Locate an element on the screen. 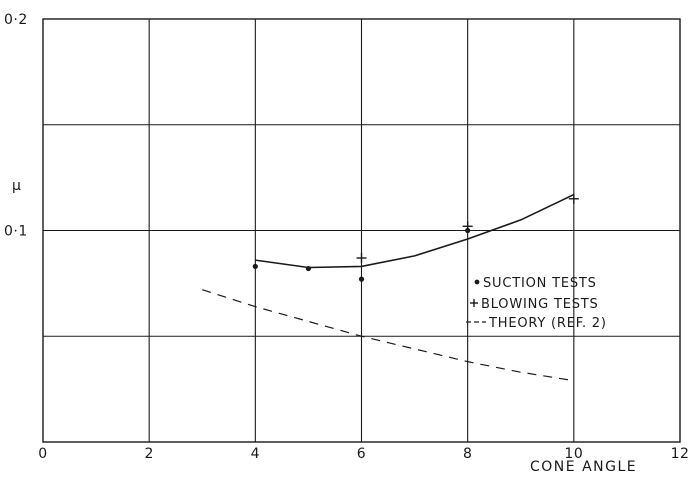 The width and height of the screenshot is (695, 484). legend-blowing-marker is located at coordinates (474, 303).